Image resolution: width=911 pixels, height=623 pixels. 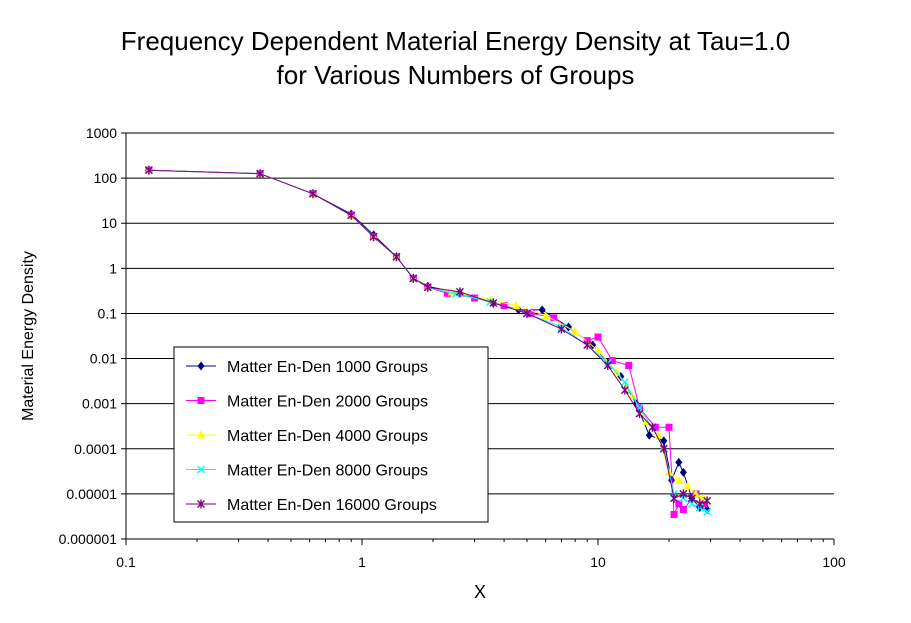 I want to click on y-tick-label: 1, so click(x=113, y=268).